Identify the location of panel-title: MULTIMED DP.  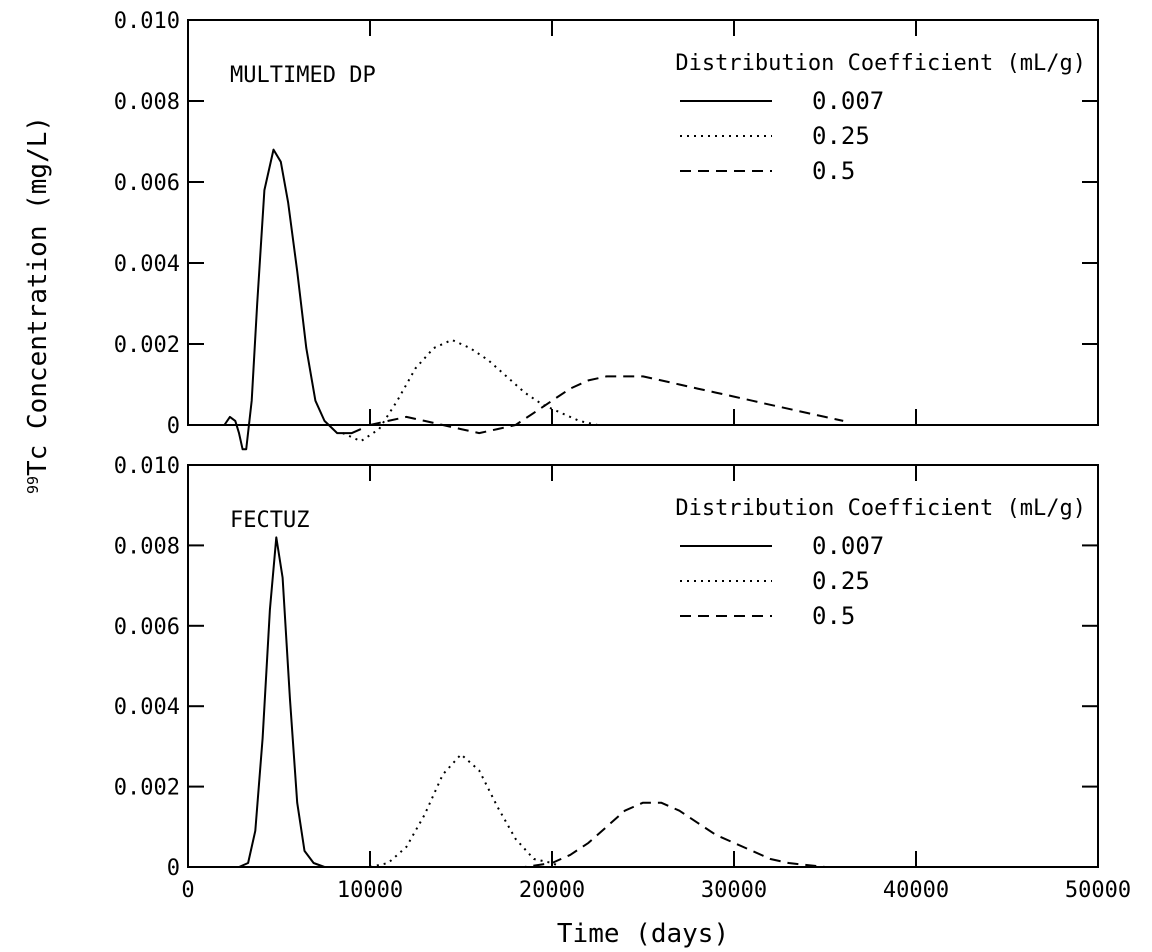
(303, 75).